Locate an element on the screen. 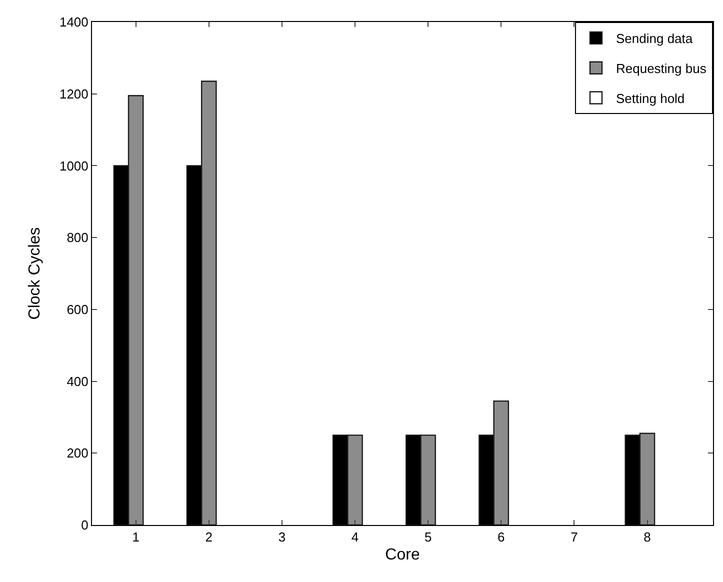 This screenshot has width=723, height=582. y-tick-label: 1200 is located at coordinates (73, 94).